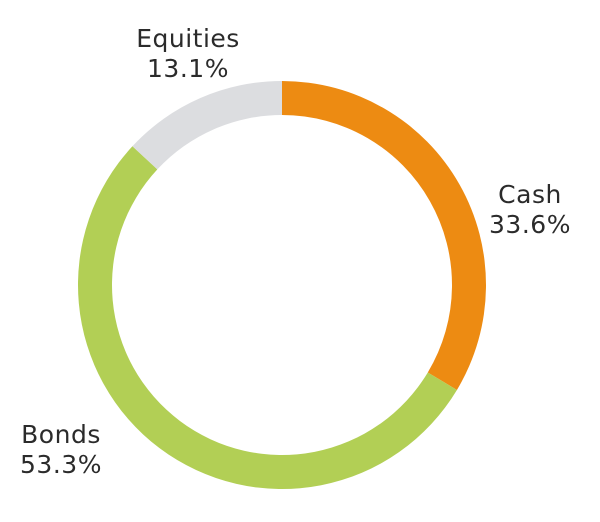 The width and height of the screenshot is (600, 522). What do you see at coordinates (530, 194) in the screenshot?
I see `slice-name-cash: Cash` at bounding box center [530, 194].